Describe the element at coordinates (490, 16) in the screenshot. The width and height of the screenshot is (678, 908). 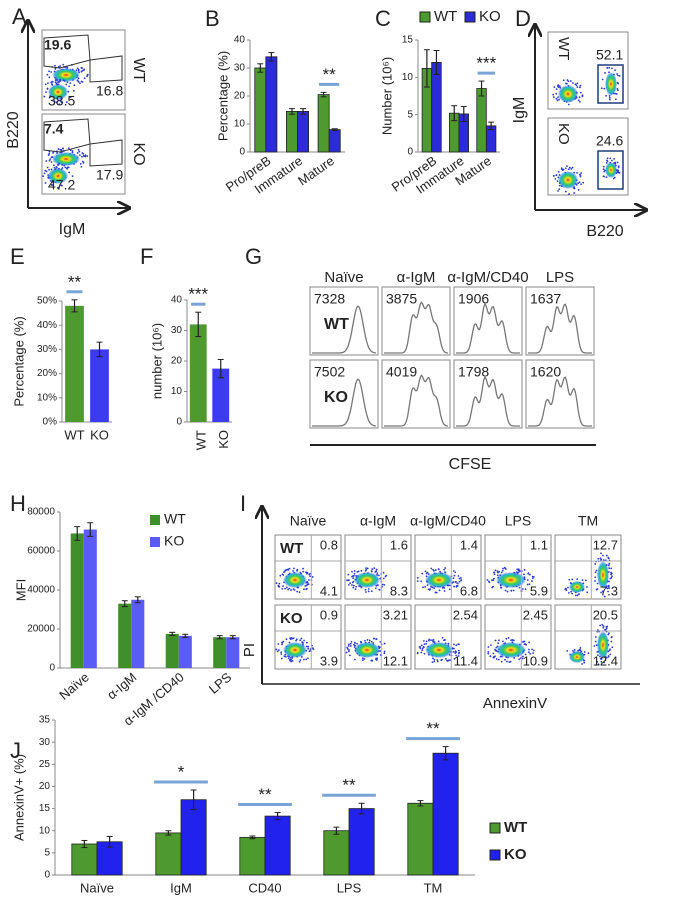
I see `legend-label: KO` at that location.